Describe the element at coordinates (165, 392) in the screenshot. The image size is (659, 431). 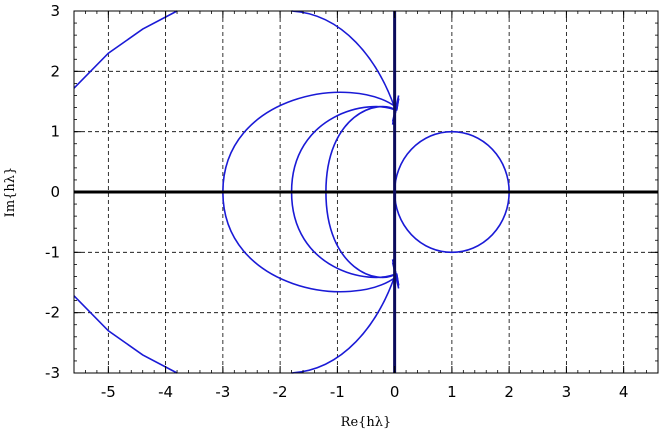
I see `x-tick-label: -4` at that location.